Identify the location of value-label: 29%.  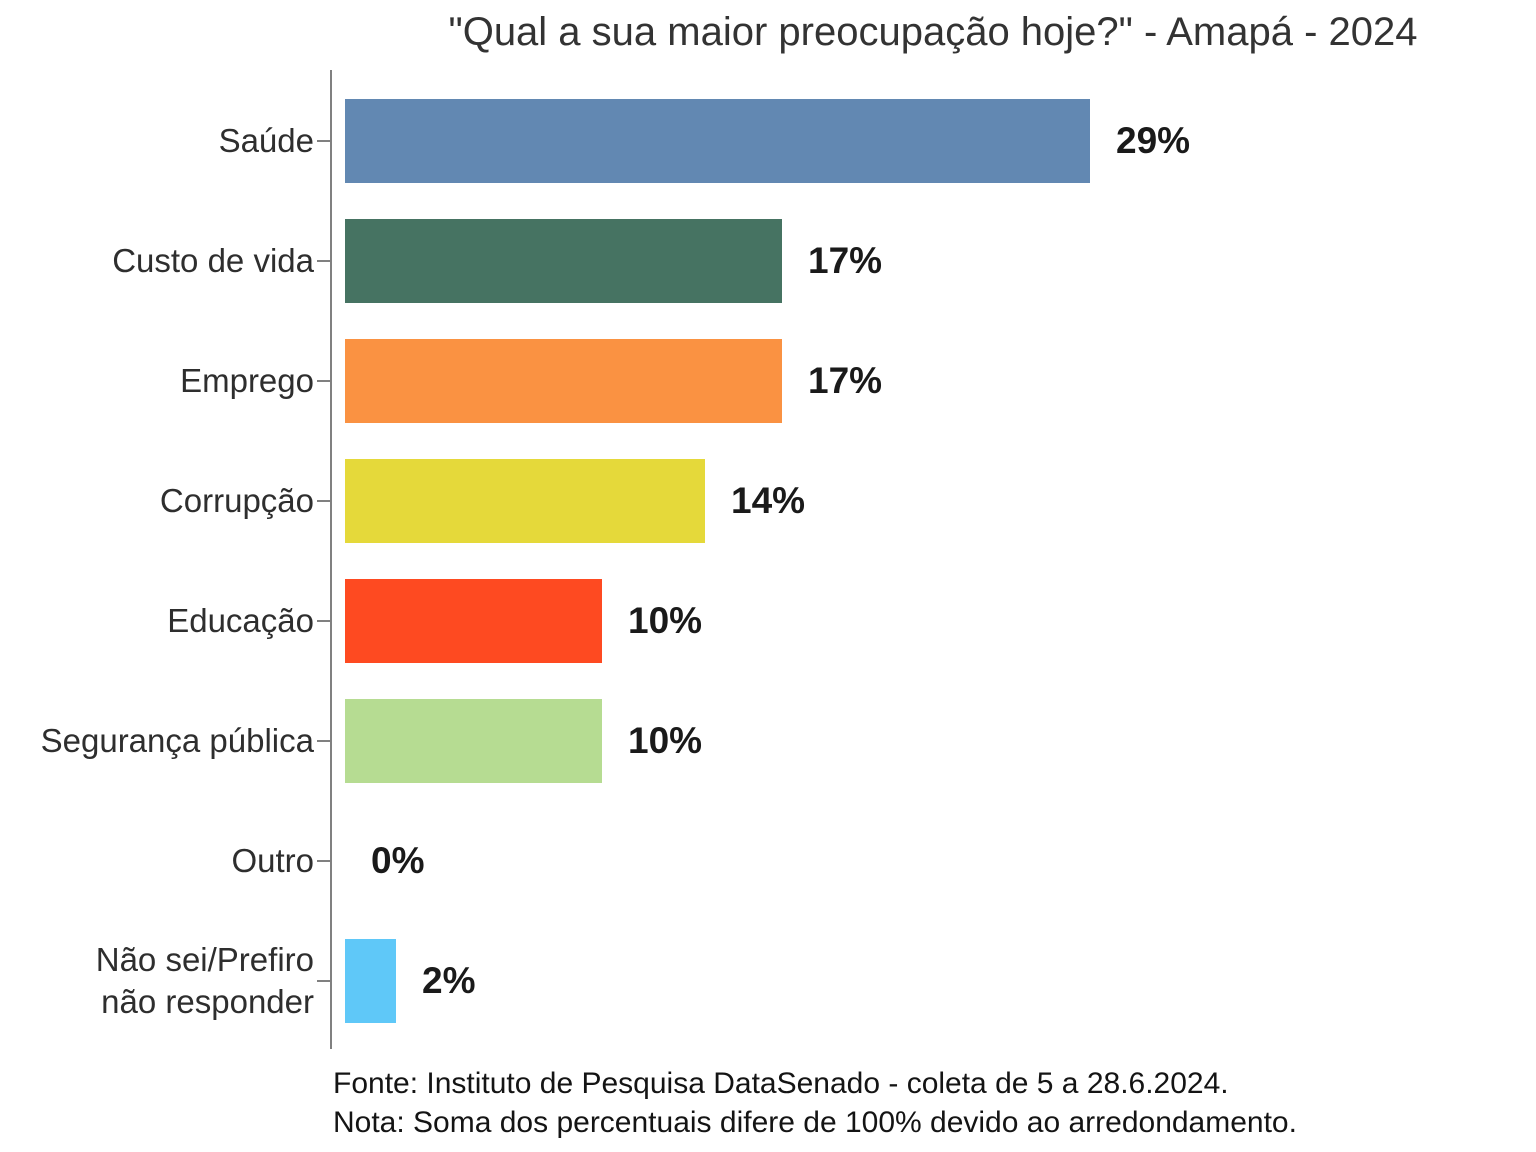
(1153, 140).